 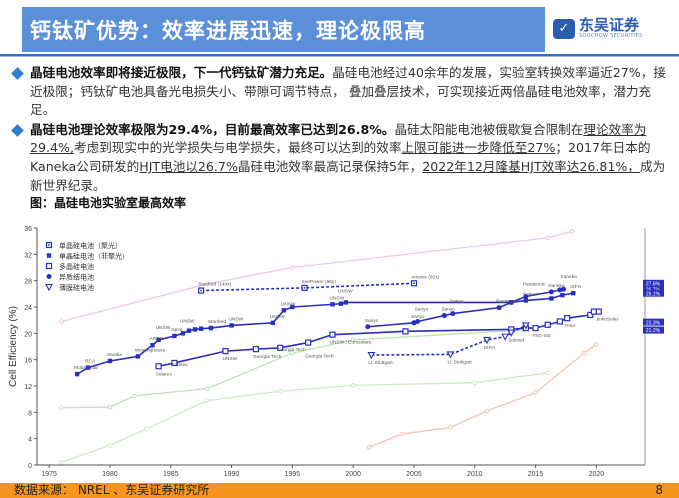 What do you see at coordinates (28, 255) in the screenshot?
I see `y-tick-label: 32` at bounding box center [28, 255].